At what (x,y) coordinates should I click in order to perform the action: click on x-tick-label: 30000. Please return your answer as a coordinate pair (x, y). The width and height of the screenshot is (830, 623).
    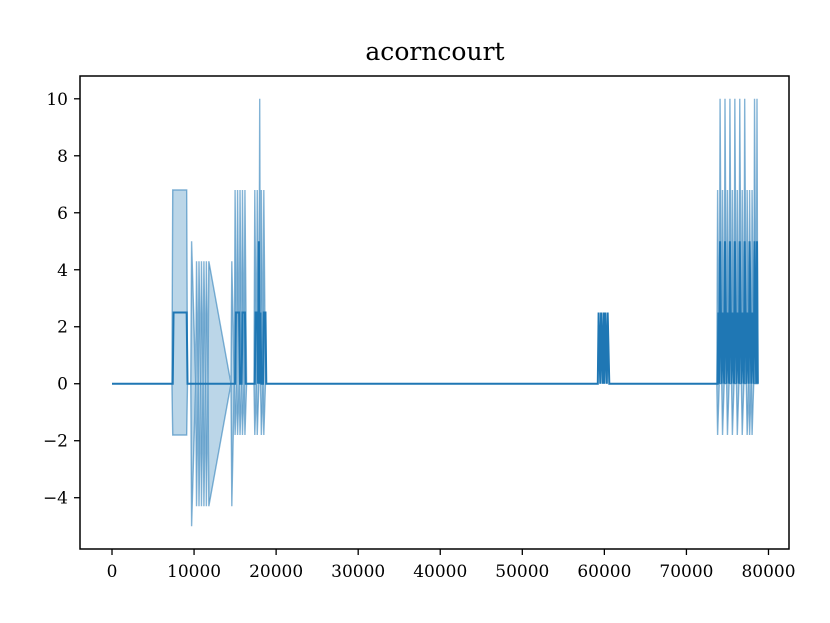
    Looking at the image, I should click on (358, 572).